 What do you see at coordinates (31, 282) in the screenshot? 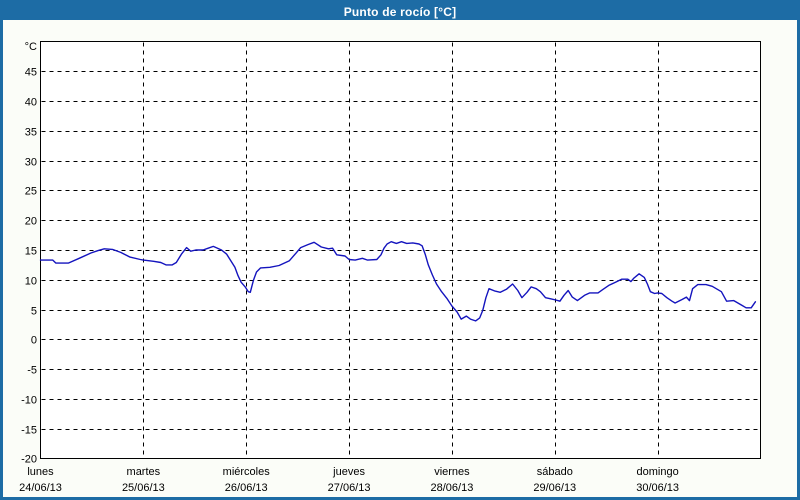
I see `y-tick-label: 10` at bounding box center [31, 282].